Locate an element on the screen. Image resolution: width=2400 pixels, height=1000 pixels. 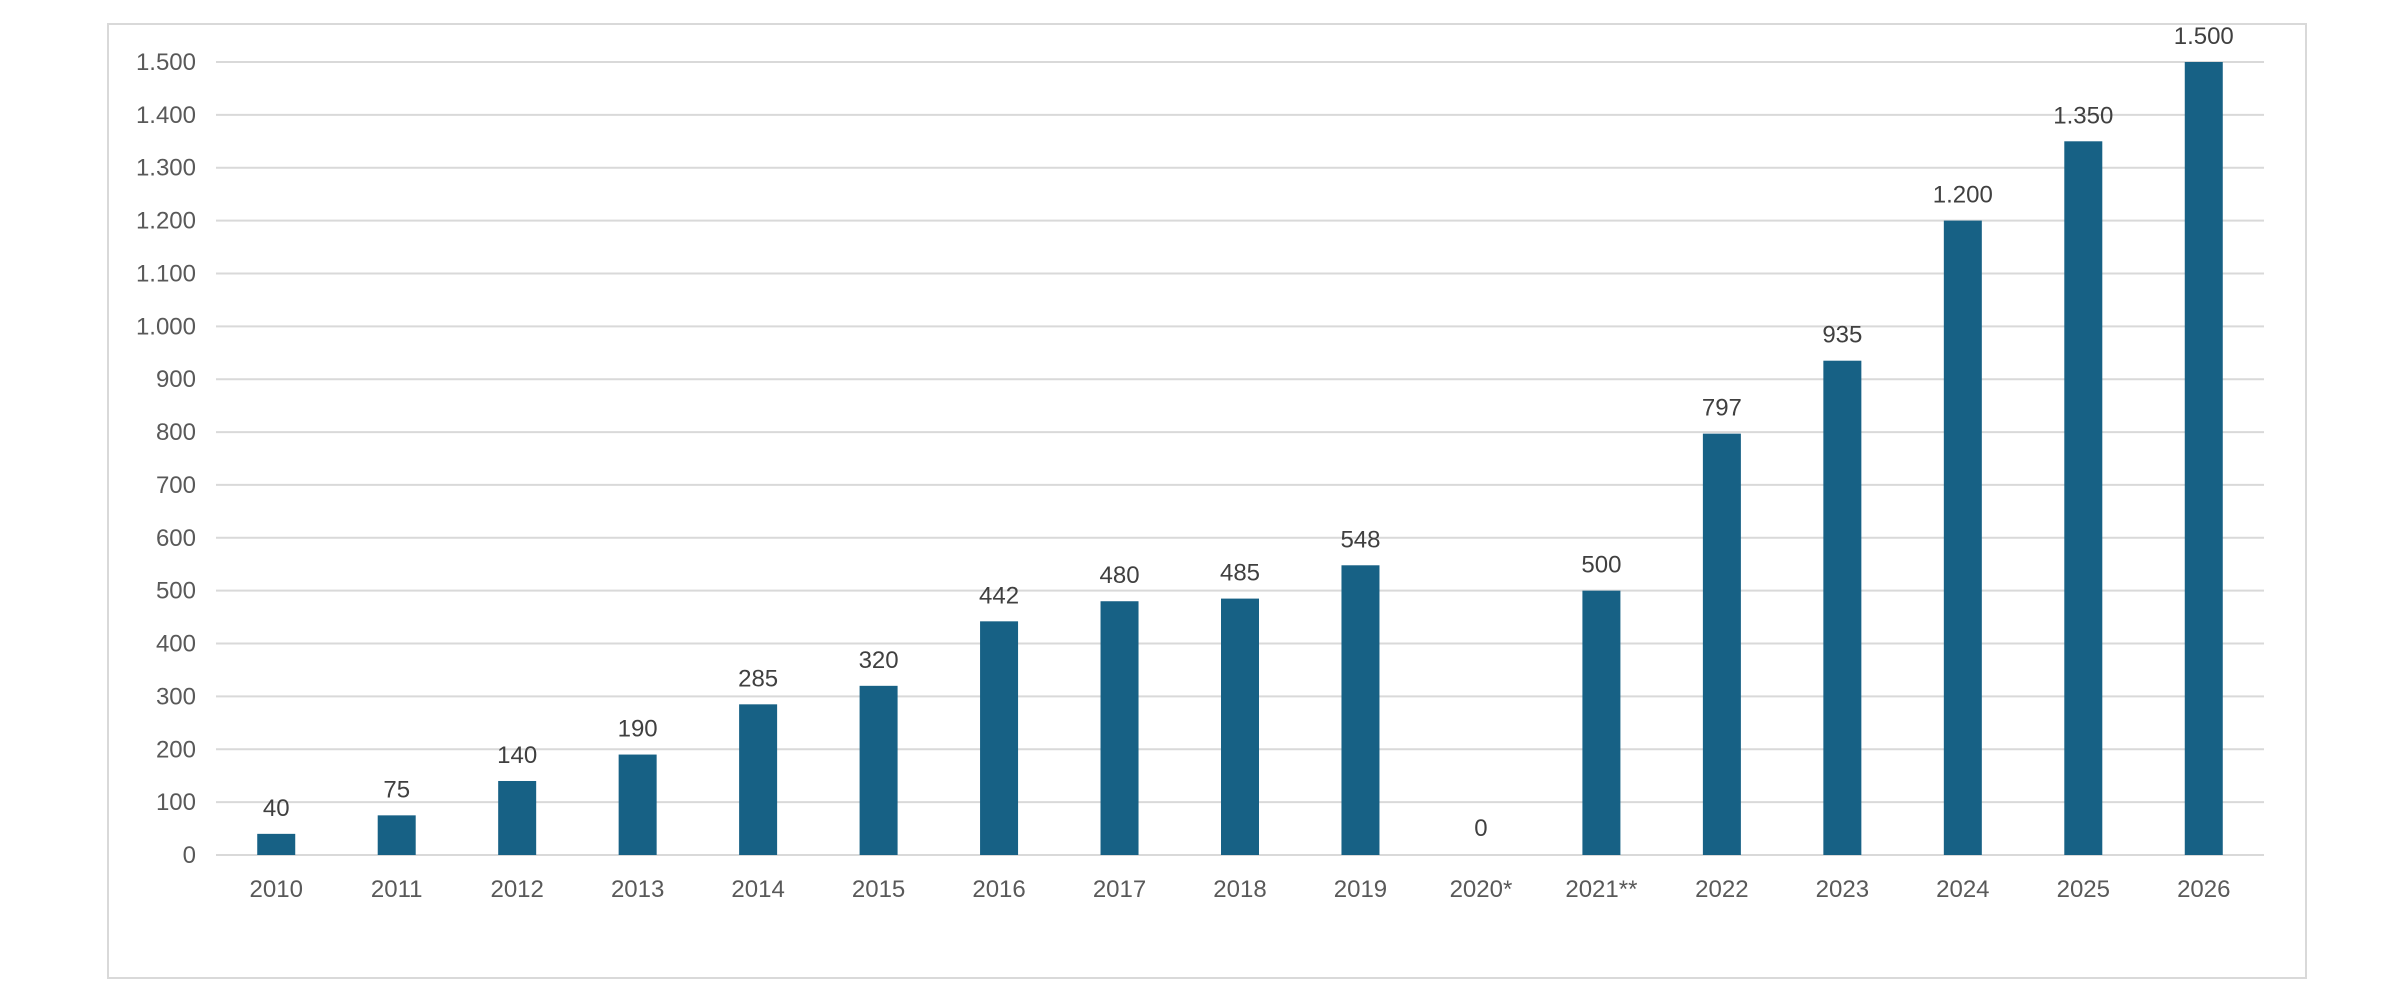
y-tick-label: 700 is located at coordinates (176, 485).